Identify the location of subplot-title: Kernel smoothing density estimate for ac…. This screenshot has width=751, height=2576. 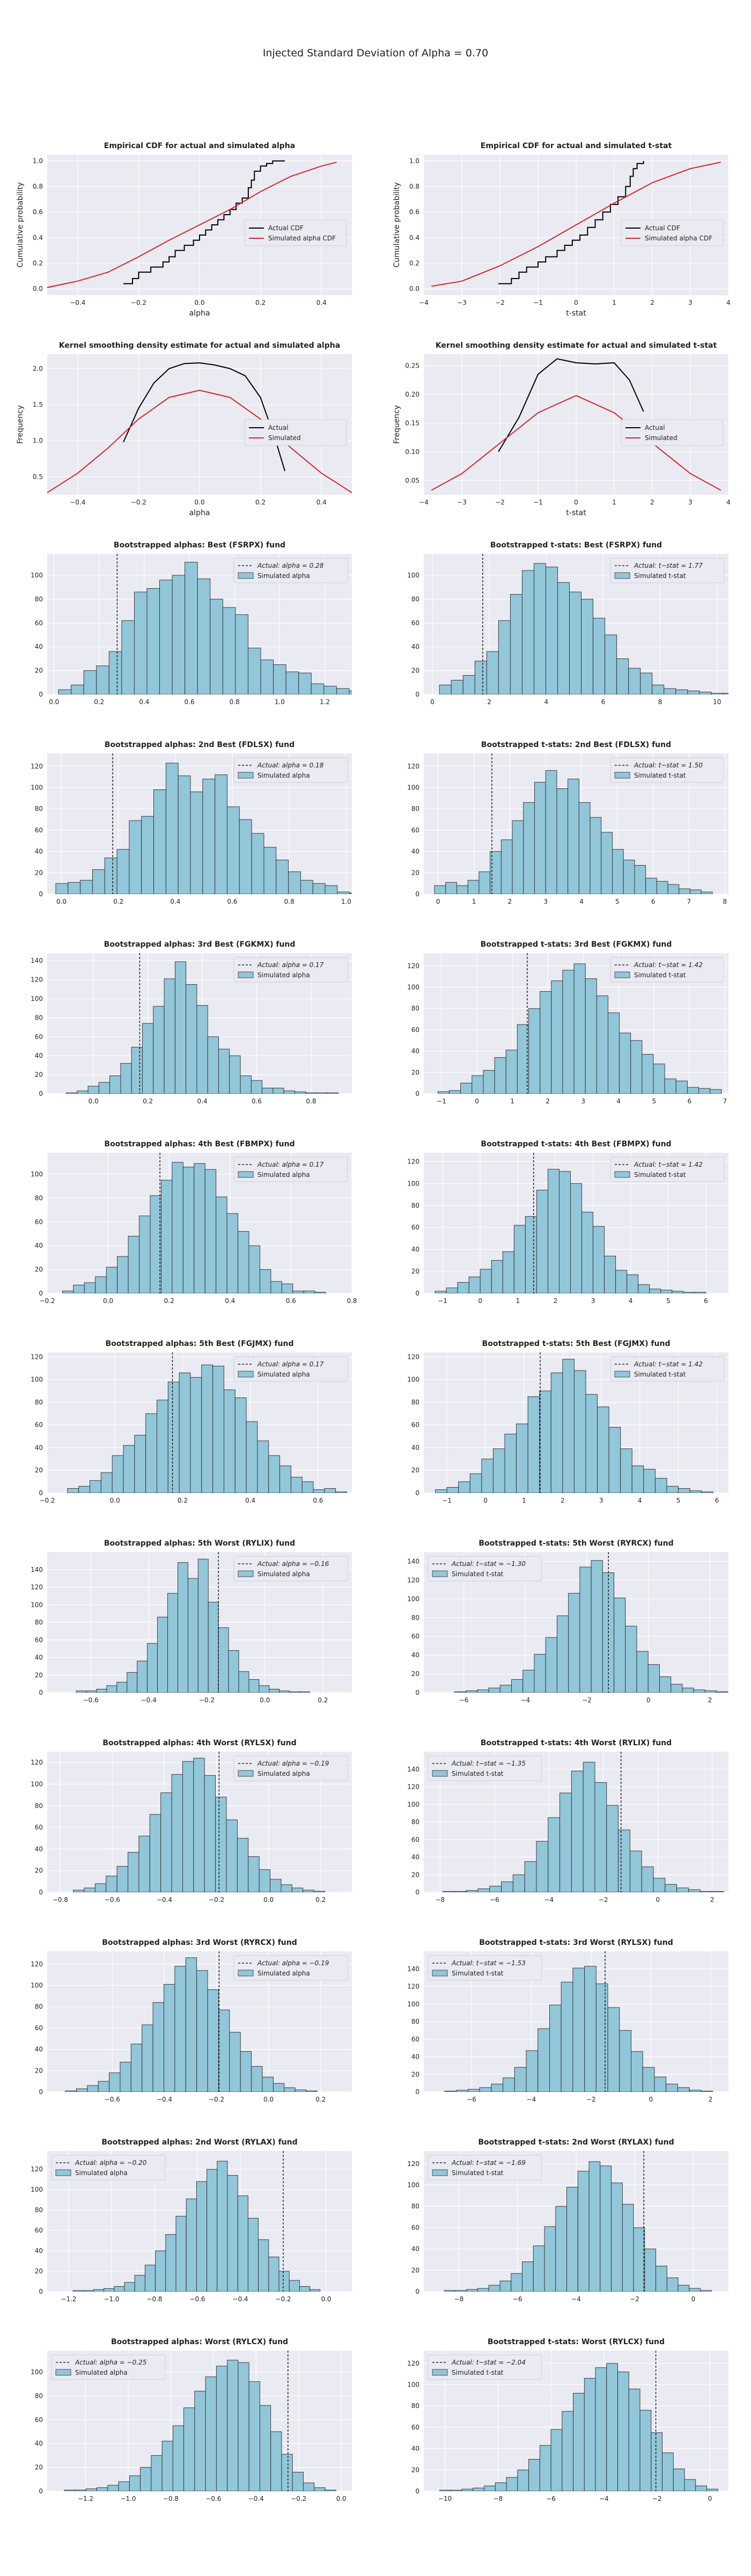
(577, 345).